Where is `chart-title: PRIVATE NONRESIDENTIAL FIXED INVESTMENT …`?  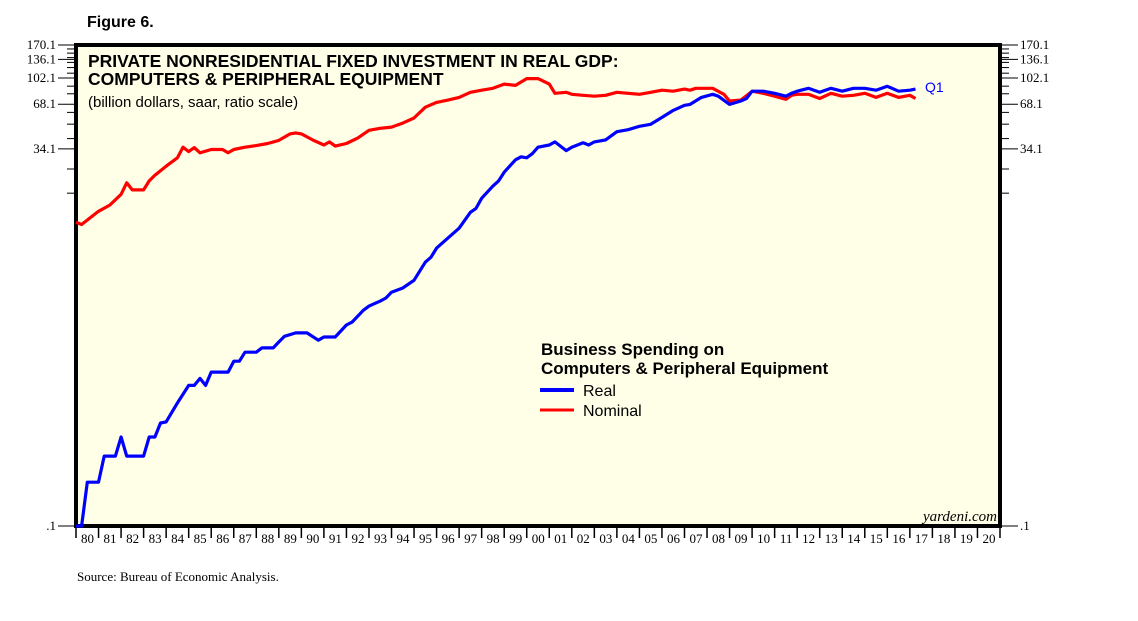
chart-title: PRIVATE NONRESIDENTIAL FIXED INVESTMENT … is located at coordinates (353, 61).